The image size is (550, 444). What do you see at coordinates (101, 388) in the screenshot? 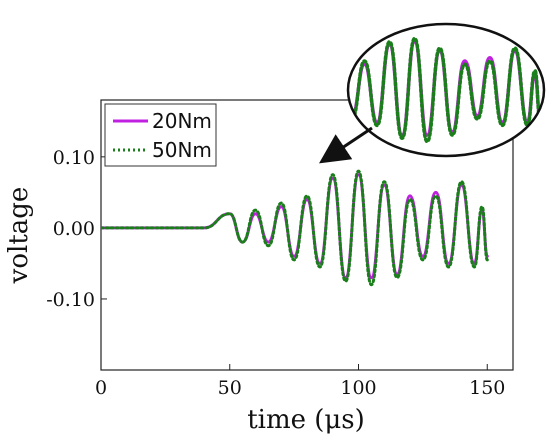
I see `x-tick-label: 0` at bounding box center [101, 388].